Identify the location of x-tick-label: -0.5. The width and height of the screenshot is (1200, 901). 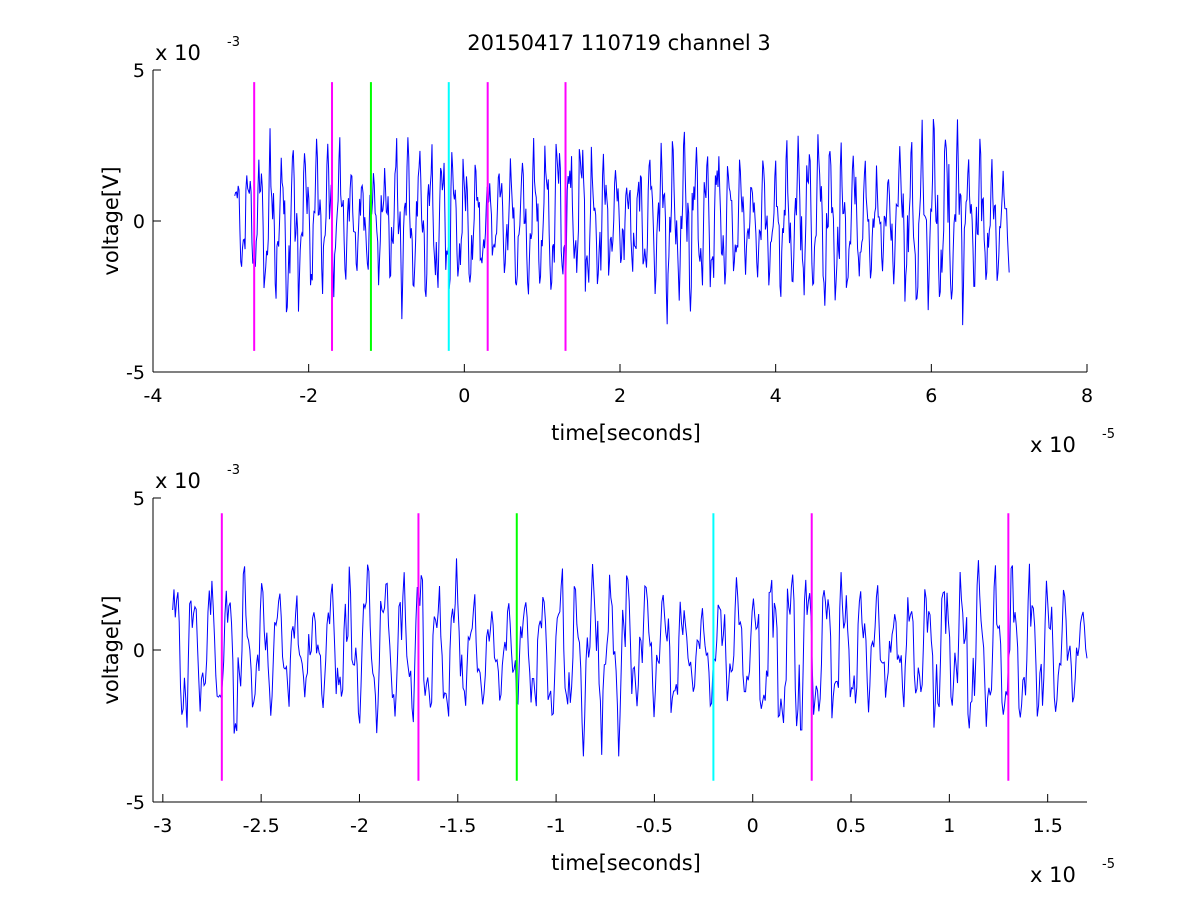
(654, 826).